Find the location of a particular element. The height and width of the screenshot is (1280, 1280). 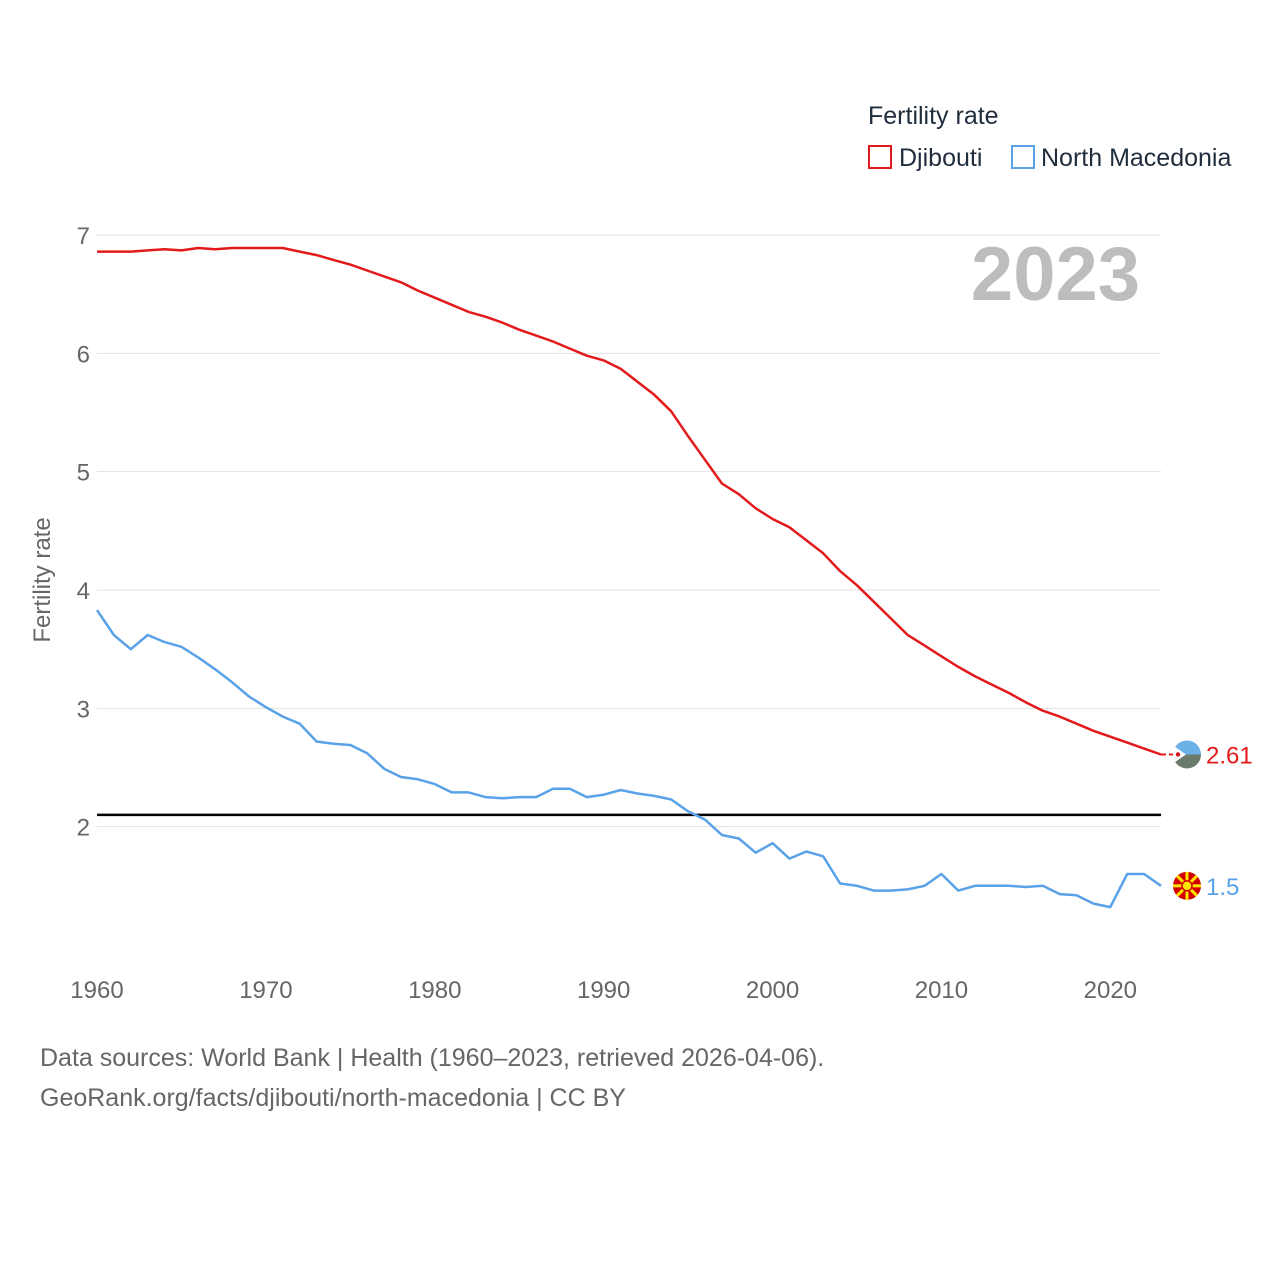

x-tick-label: 1990 is located at coordinates (603, 990).